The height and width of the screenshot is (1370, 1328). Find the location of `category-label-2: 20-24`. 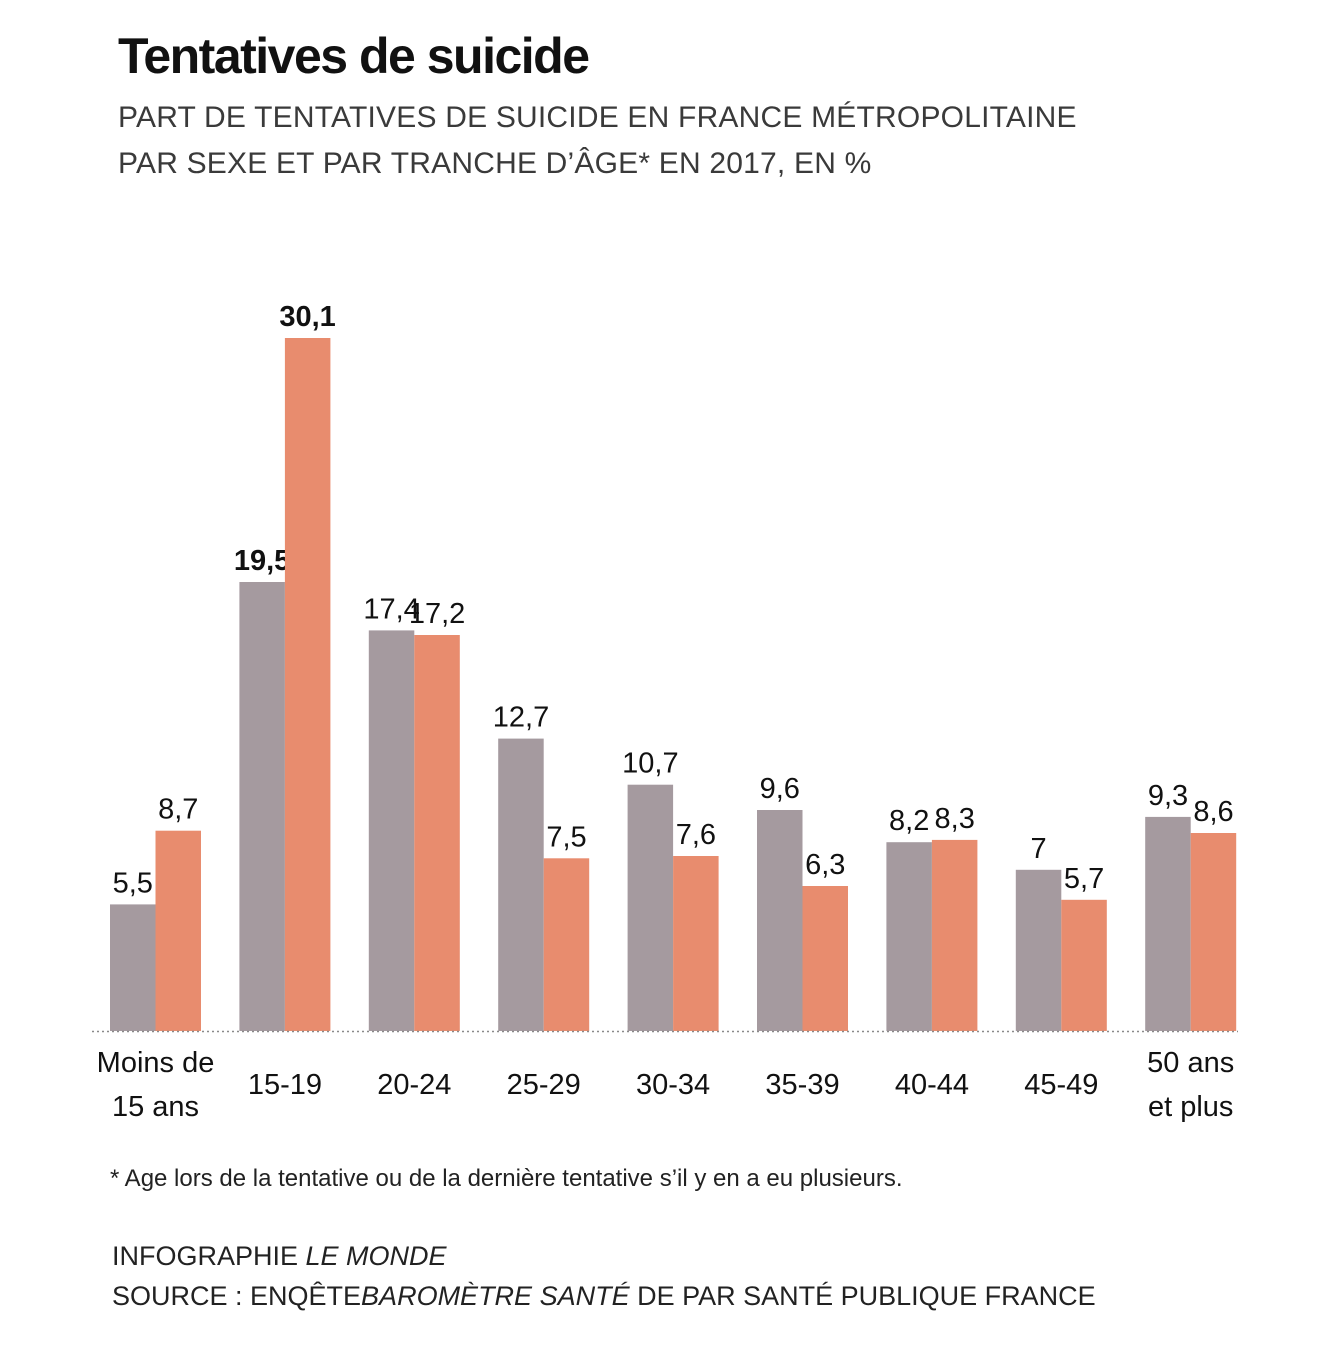

category-label-2: 20-24 is located at coordinates (414, 1085).